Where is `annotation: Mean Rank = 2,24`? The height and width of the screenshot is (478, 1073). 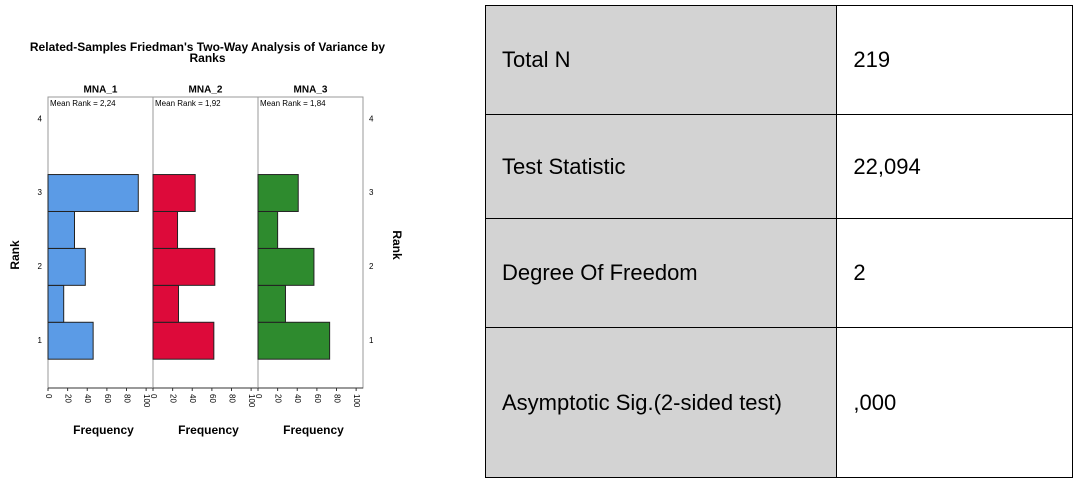 annotation: Mean Rank = 2,24 is located at coordinates (83, 103).